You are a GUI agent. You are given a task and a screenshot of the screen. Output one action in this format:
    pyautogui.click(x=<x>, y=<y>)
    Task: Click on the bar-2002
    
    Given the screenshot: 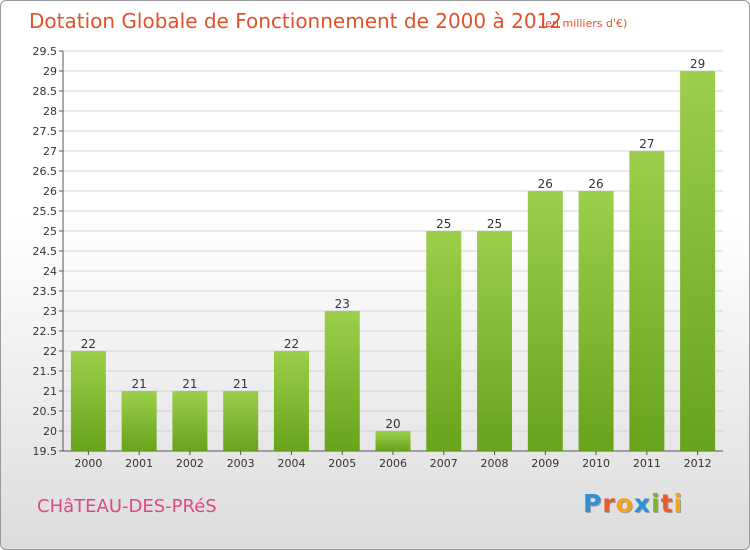 What is the action you would take?
    pyautogui.click(x=190, y=421)
    